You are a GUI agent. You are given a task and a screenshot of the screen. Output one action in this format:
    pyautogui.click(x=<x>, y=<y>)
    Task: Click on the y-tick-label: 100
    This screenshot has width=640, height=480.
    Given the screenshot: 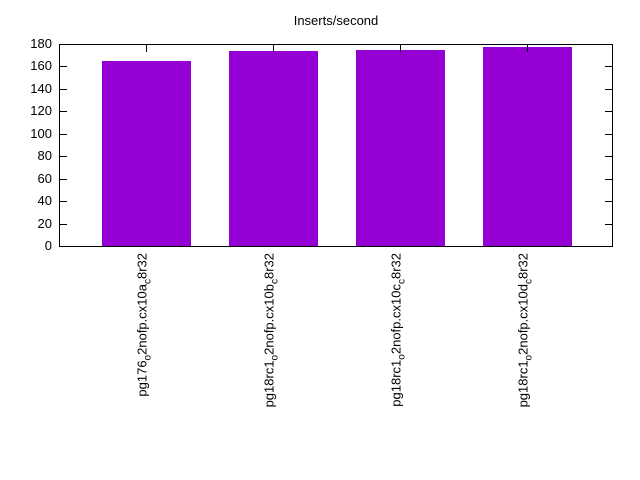 What is the action you would take?
    pyautogui.click(x=41, y=133)
    